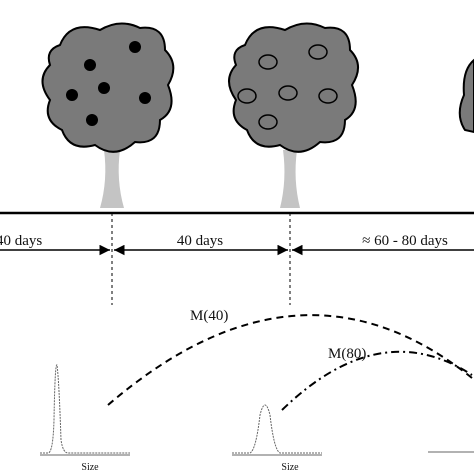  Describe the element at coordinates (108, 115) in the screenshot. I see `tree-ripe` at that location.